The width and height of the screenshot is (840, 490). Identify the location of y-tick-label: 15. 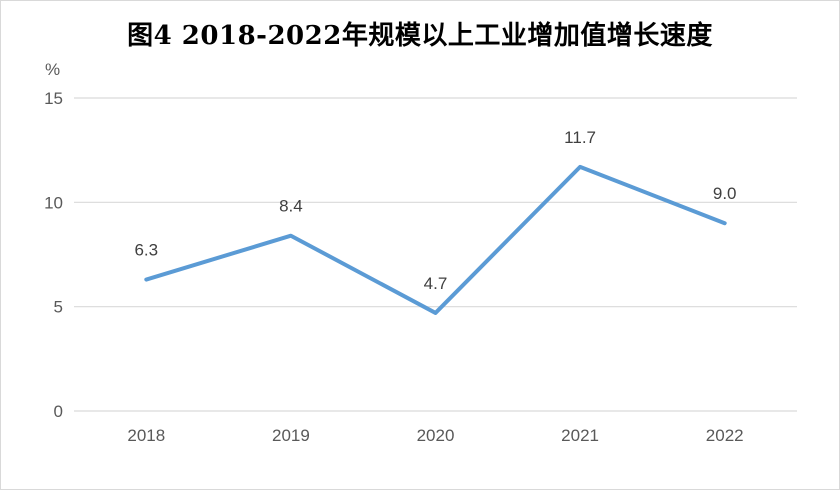
(53, 98).